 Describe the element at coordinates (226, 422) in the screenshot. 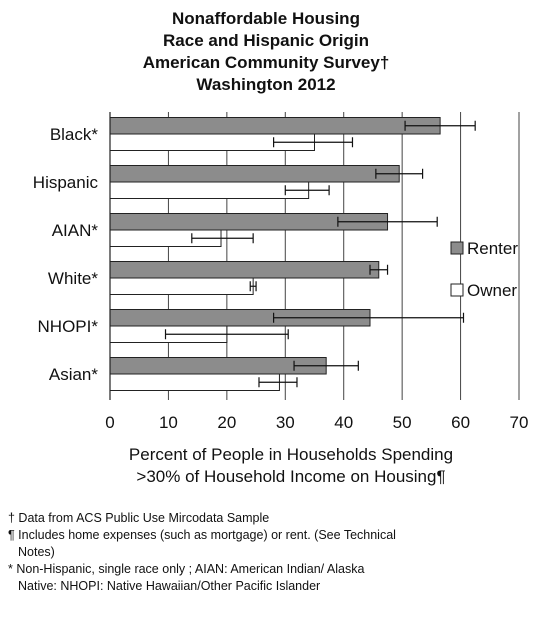

I see `x-tick-label-20: 20` at that location.